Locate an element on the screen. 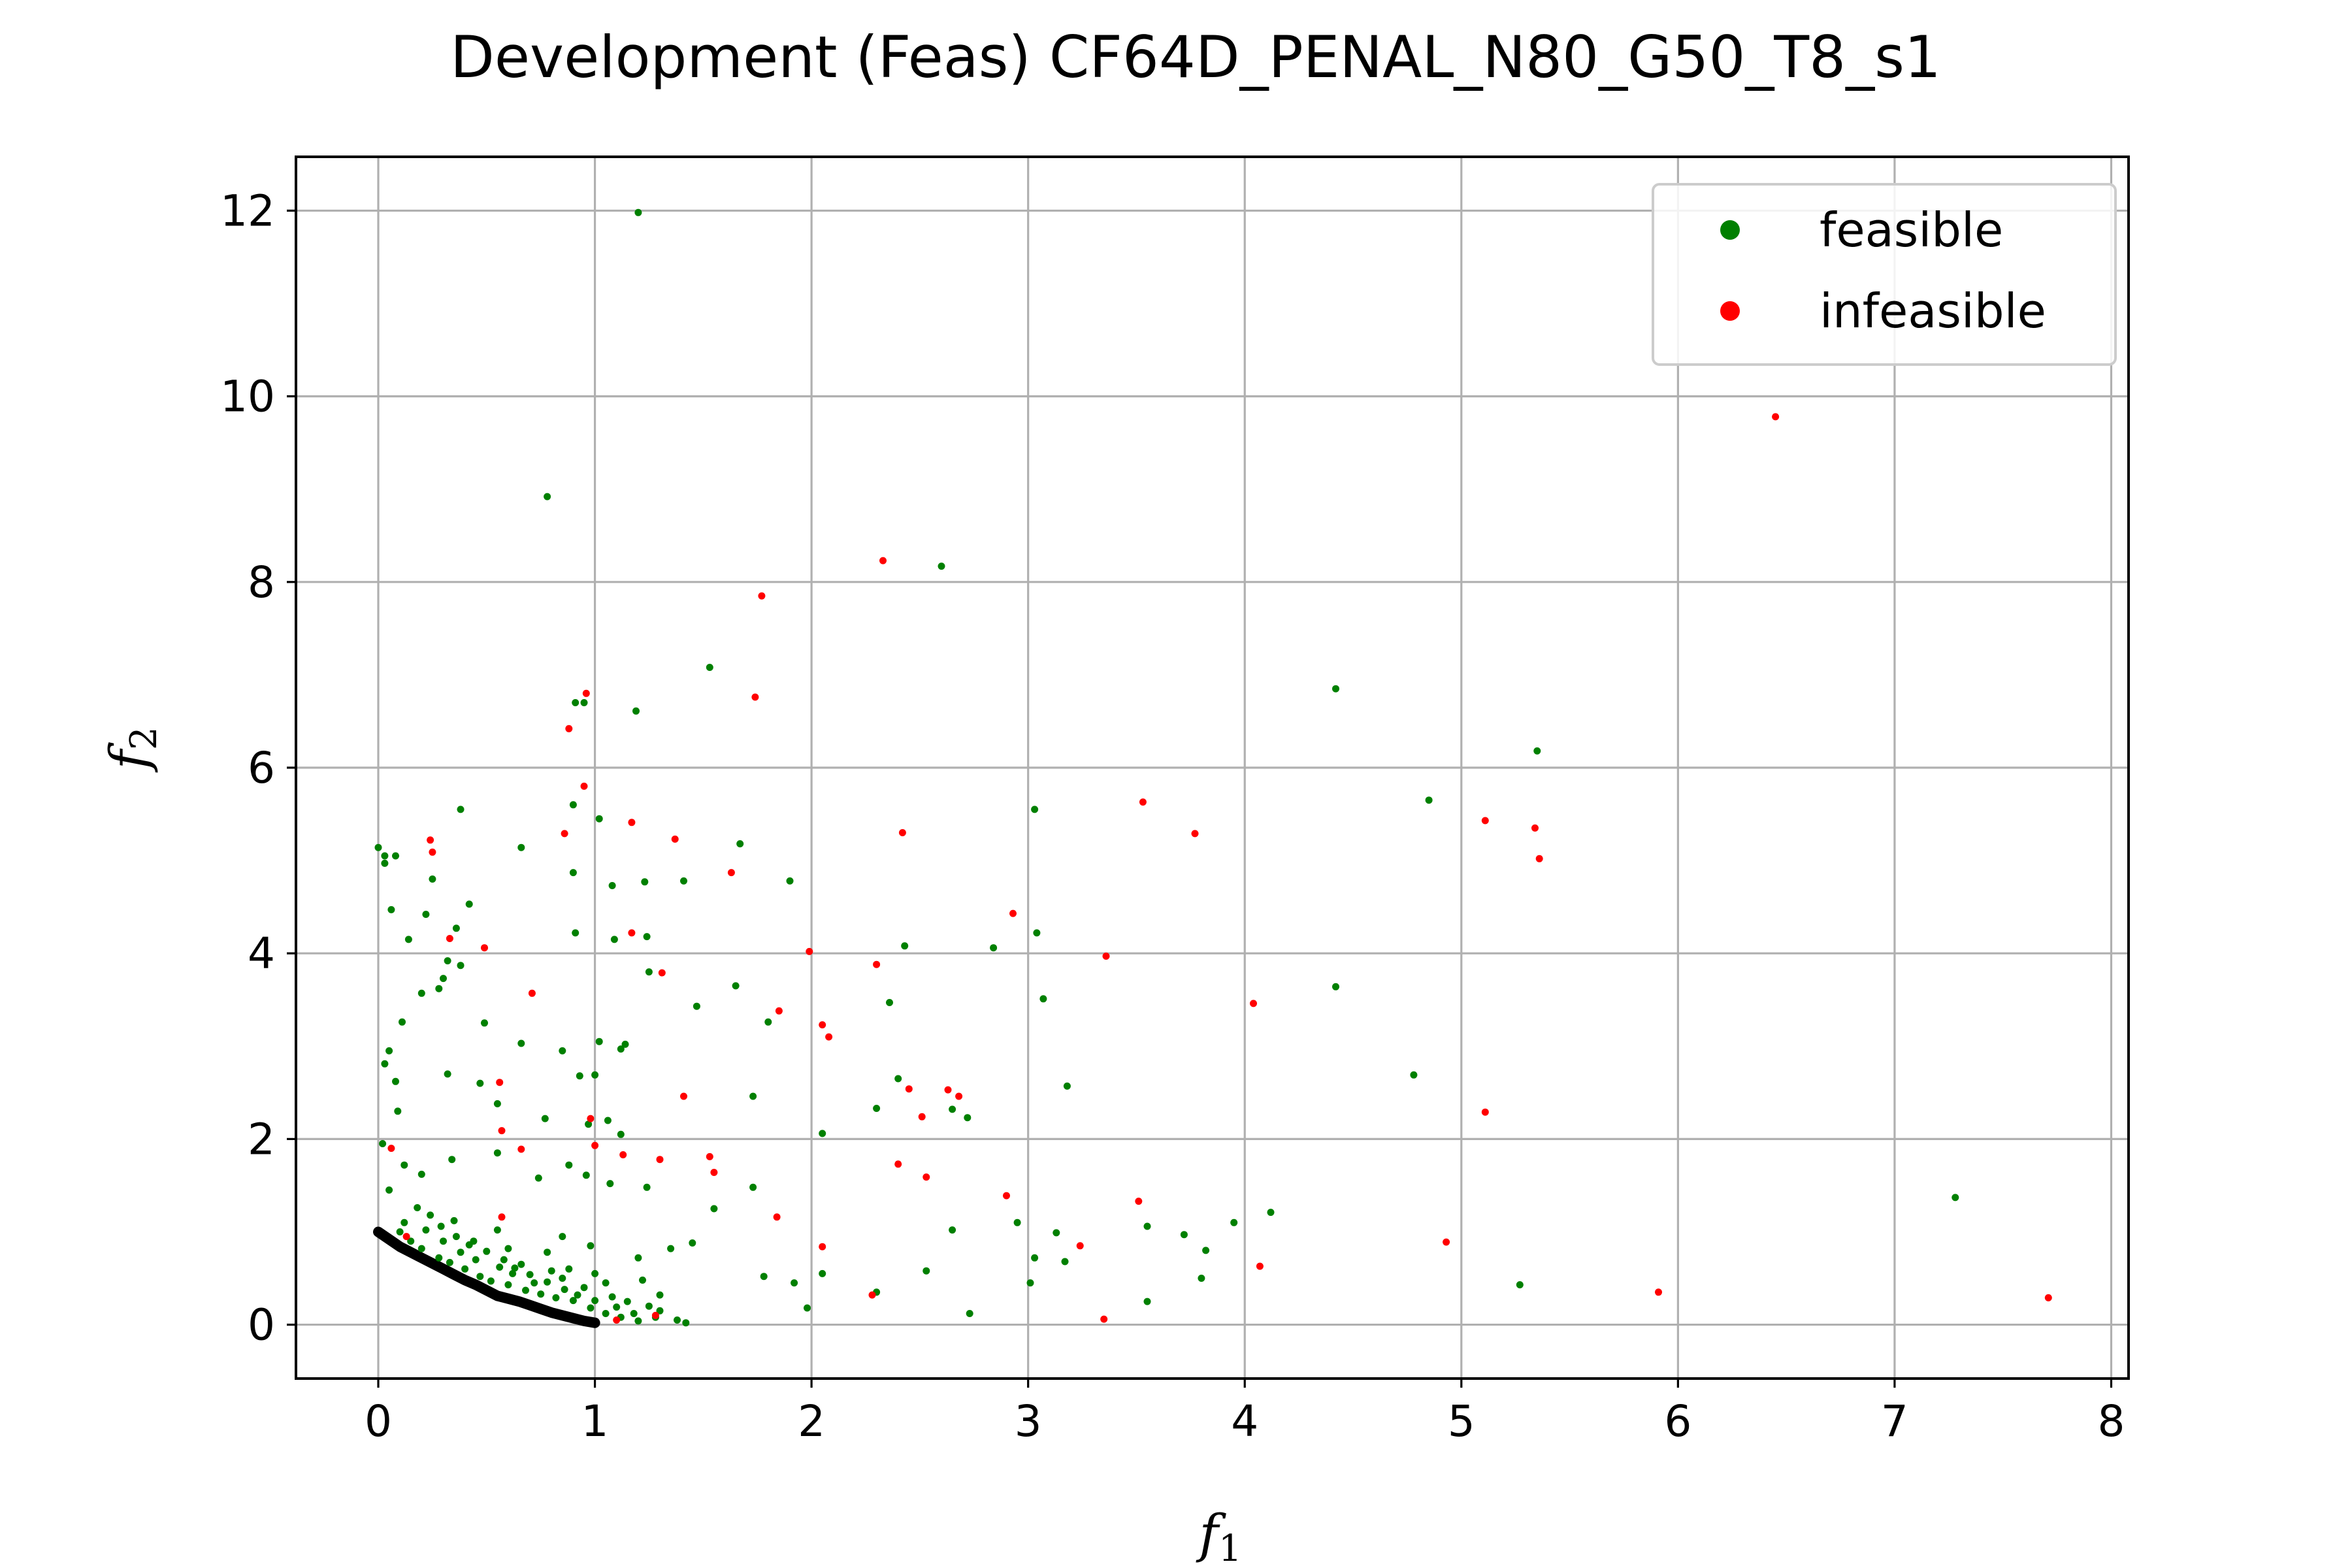 The width and height of the screenshot is (2352, 1568). legend-label-infeasible: infeasible is located at coordinates (1933, 311).